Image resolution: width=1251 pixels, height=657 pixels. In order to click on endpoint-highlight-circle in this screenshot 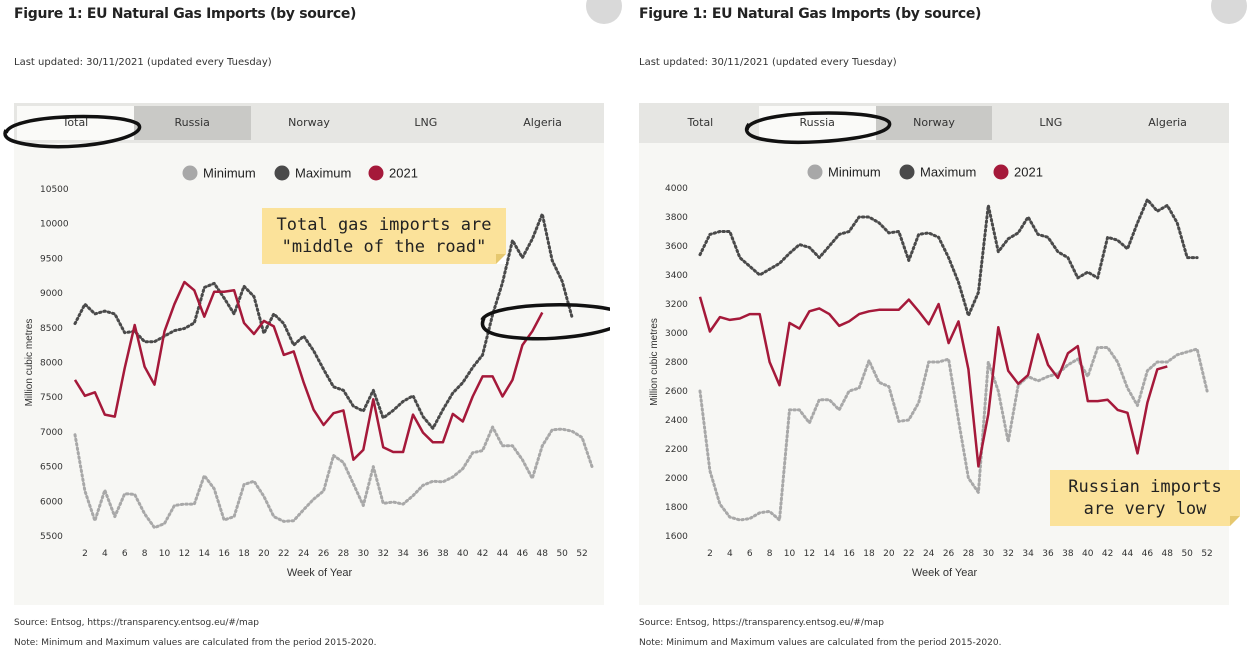, I will do `click(545, 322)`.